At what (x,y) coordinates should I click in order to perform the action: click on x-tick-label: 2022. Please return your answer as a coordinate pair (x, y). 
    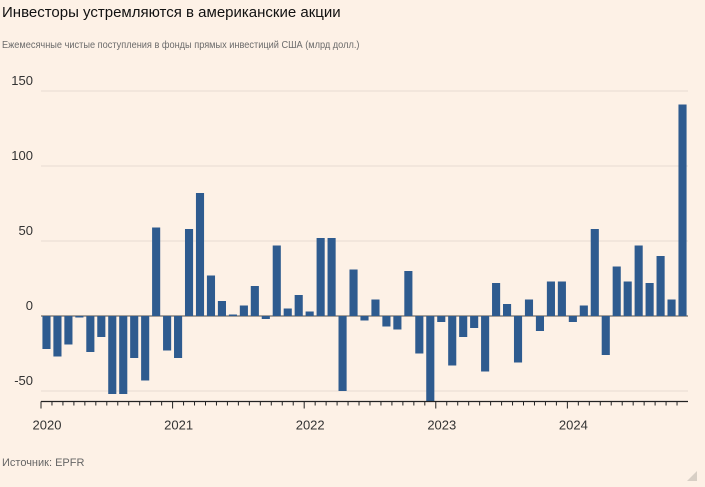
    Looking at the image, I should click on (310, 425).